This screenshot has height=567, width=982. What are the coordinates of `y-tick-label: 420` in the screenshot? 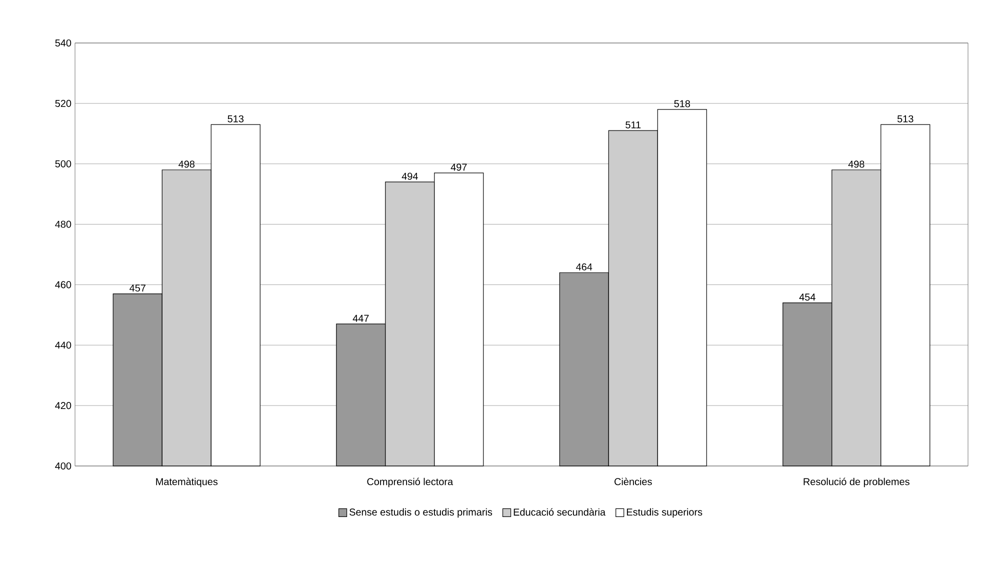 It's located at (63, 406).